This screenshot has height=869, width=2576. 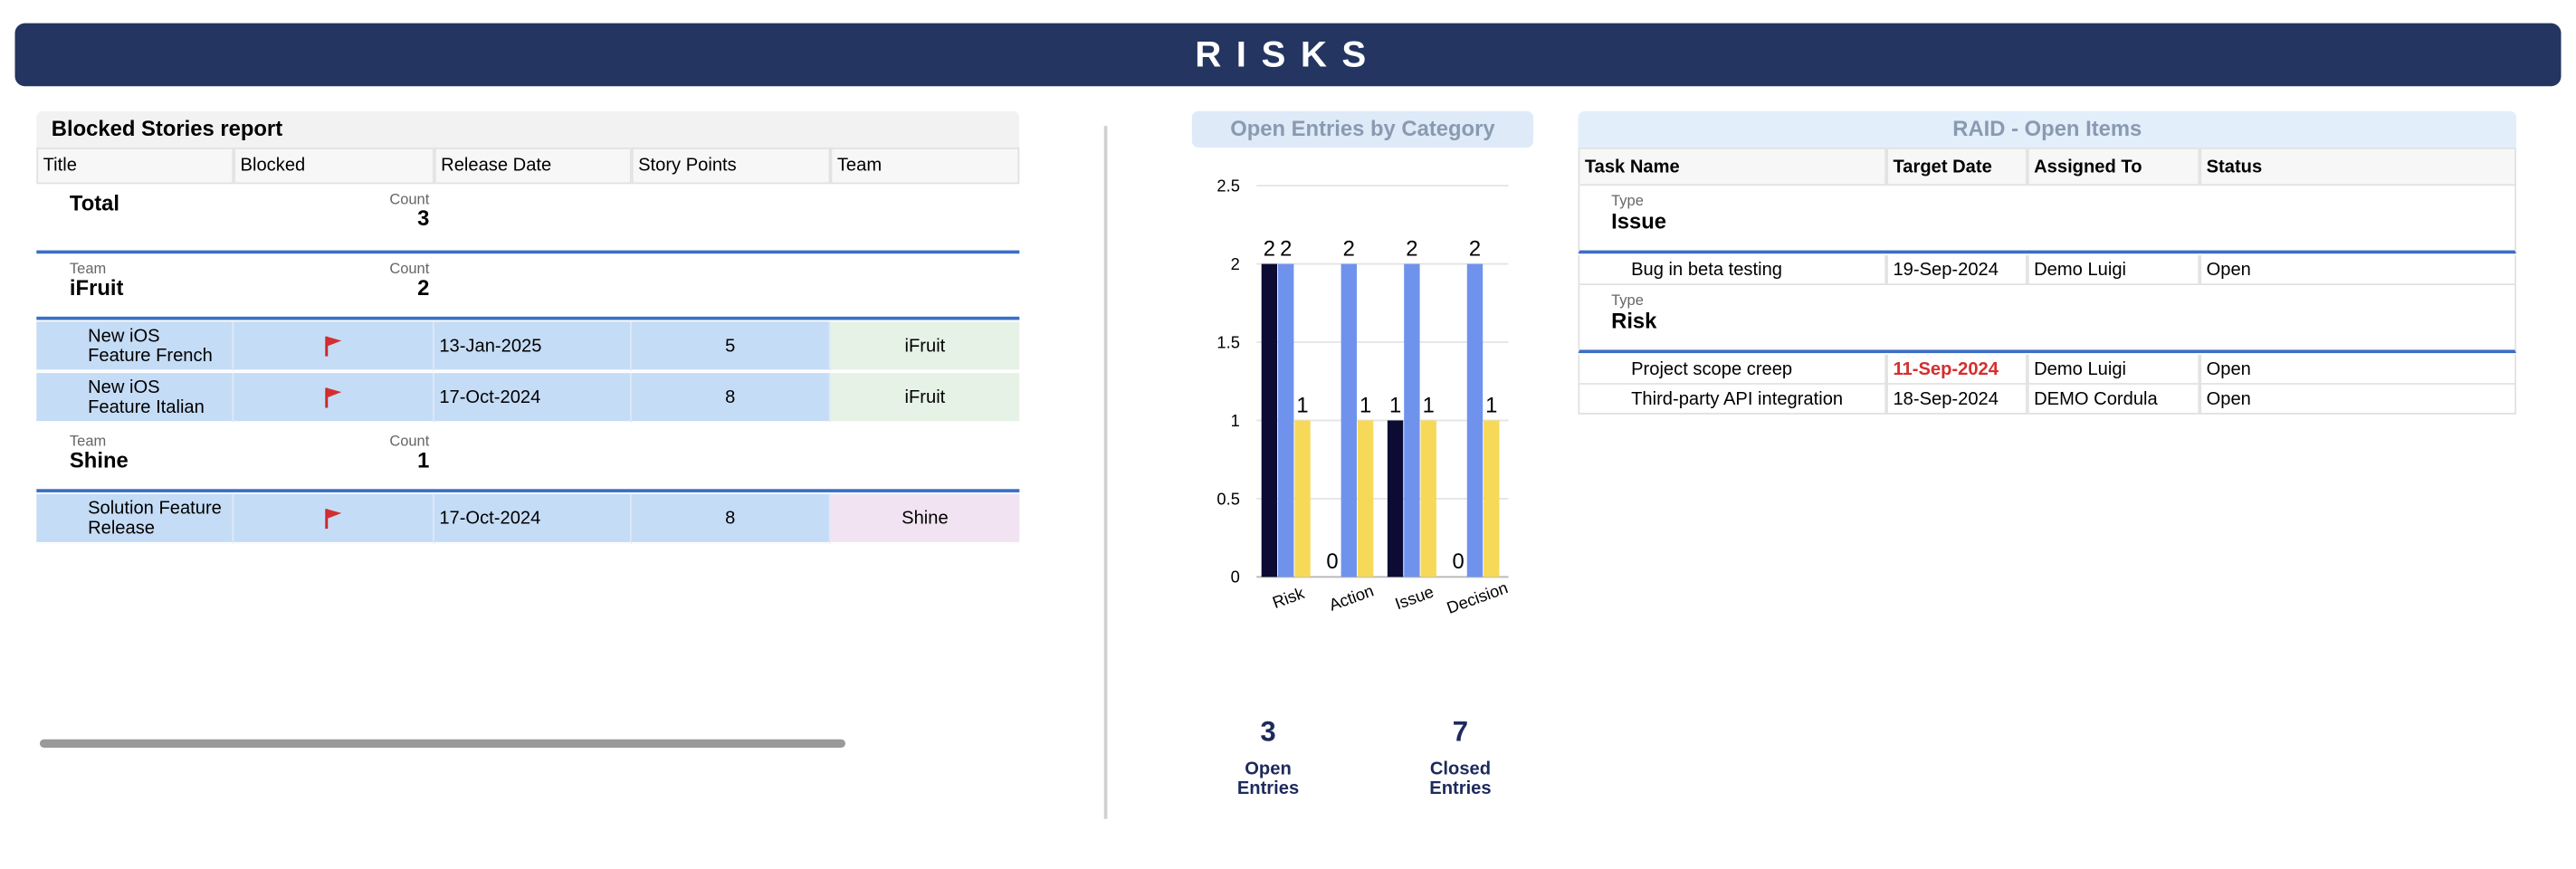 I want to click on column-header: Story Points, so click(x=731, y=166).